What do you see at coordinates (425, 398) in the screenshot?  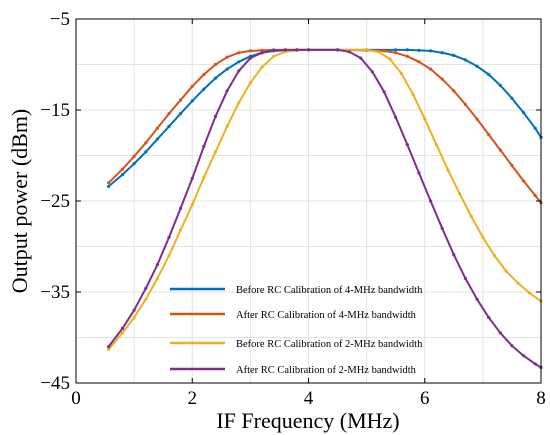 I see `x-tick-label: 6` at bounding box center [425, 398].